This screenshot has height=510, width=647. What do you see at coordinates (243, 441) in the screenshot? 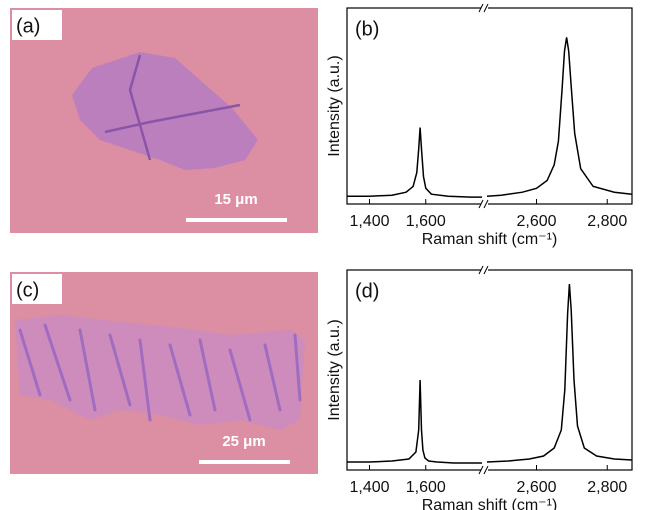
I see `scale-bar-label: 25 μm` at bounding box center [243, 441].